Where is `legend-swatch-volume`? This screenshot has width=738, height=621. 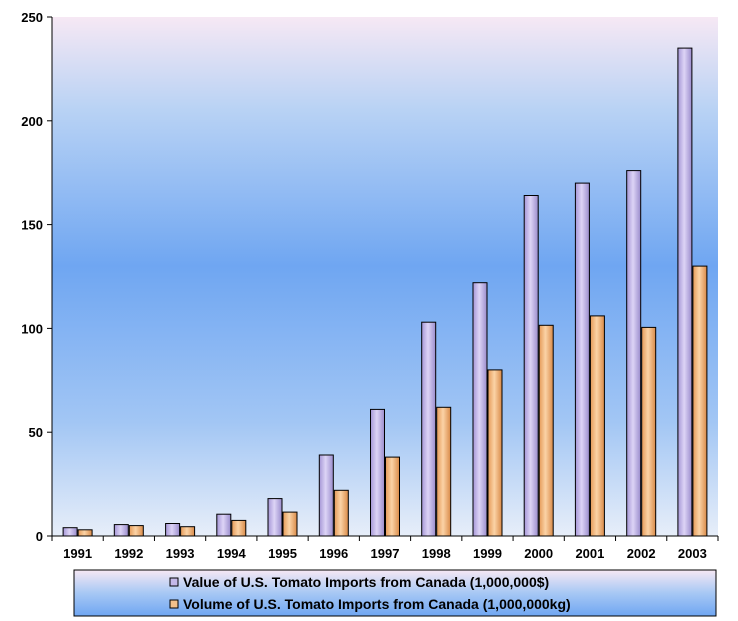 legend-swatch-volume is located at coordinates (174, 604).